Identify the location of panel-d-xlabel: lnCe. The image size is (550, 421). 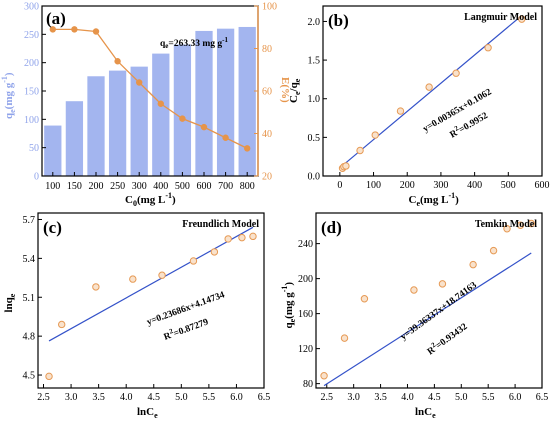
(425, 413).